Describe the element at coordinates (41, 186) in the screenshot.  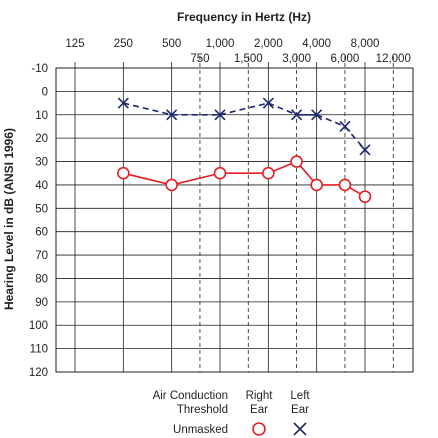
I see `y-tick-label: 40` at that location.